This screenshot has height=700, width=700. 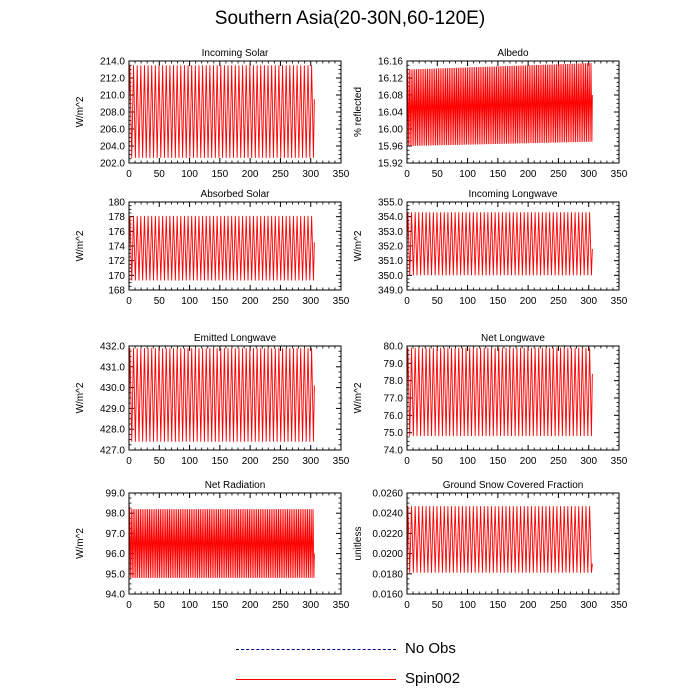 What do you see at coordinates (390, 203) in the screenshot?
I see `y-tick-label: 355.0` at bounding box center [390, 203].